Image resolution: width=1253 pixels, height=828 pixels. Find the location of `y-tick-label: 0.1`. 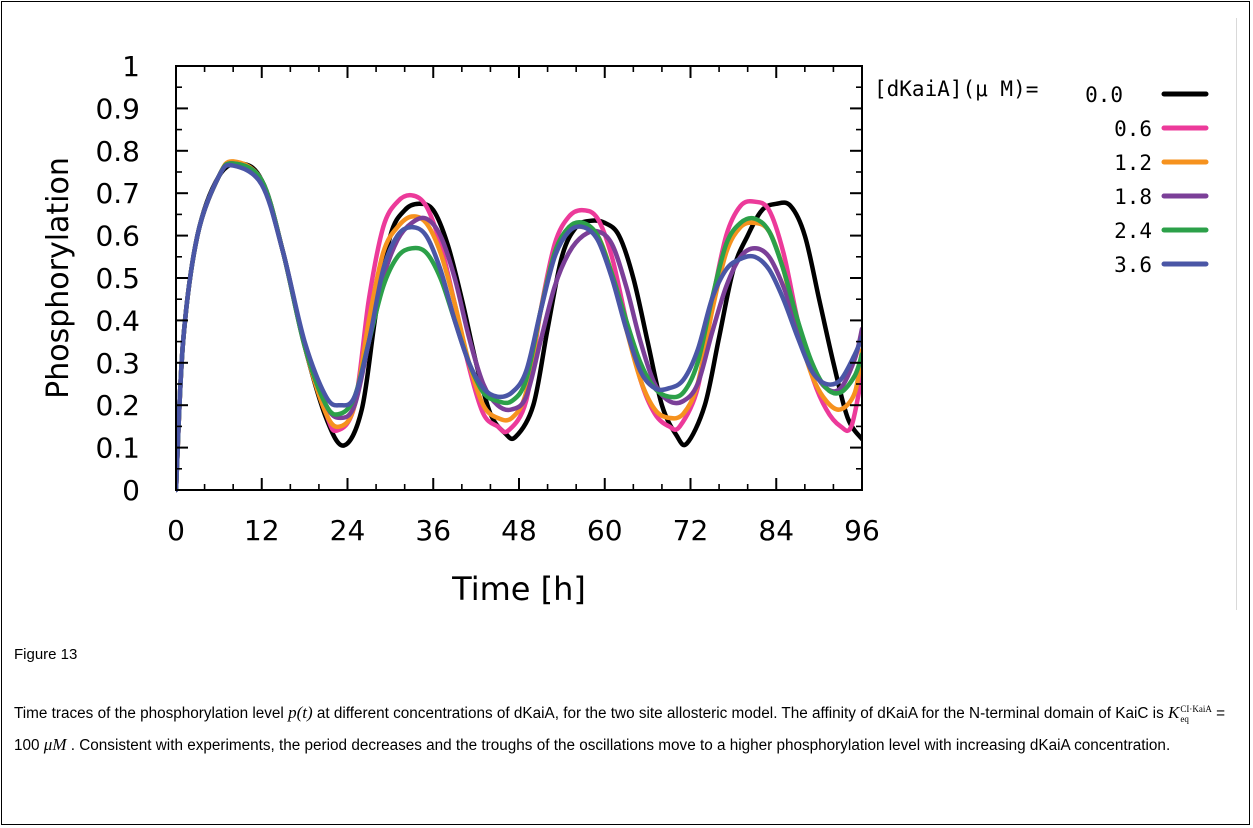

y-tick-label: 0.1 is located at coordinates (117, 448).